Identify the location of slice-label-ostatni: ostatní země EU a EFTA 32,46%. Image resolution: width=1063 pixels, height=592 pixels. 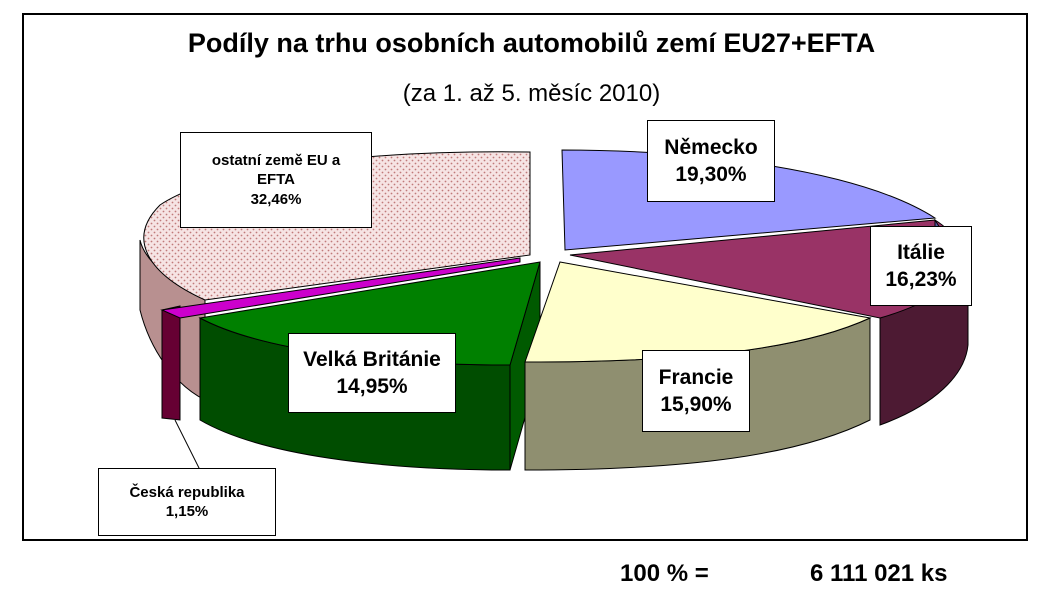
(276, 180).